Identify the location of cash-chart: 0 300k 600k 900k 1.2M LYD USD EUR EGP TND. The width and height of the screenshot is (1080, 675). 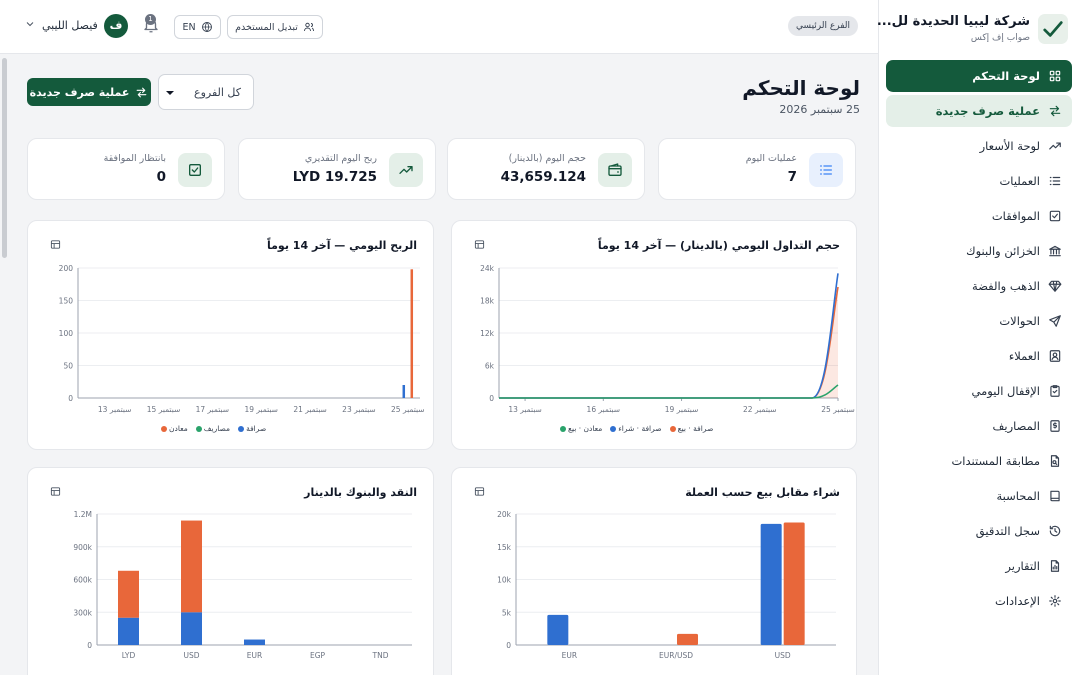
(242, 585).